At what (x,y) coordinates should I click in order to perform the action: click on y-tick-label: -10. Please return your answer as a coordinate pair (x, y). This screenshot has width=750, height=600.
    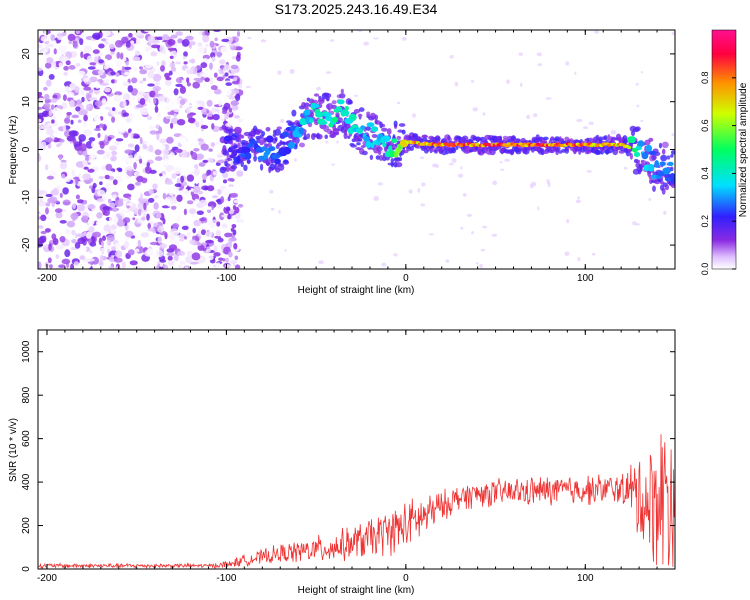
    Looking at the image, I should click on (26, 197).